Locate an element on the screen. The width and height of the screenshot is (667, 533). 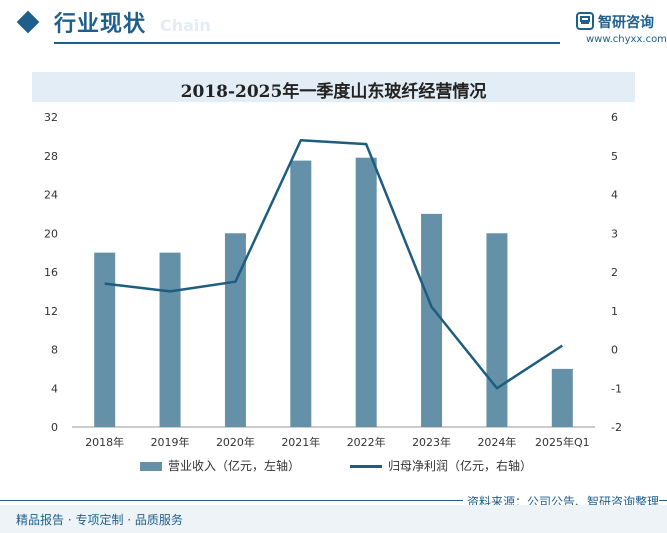
header-rule is located at coordinates (307, 43).